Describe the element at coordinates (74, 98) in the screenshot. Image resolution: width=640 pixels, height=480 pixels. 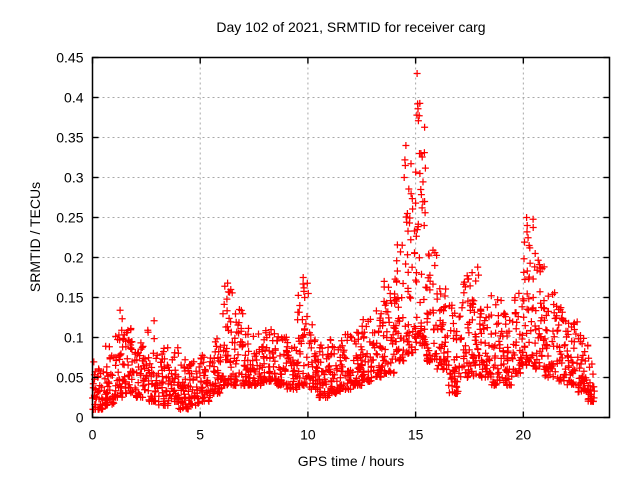
I see `y-tick-label: 0.4` at that location.